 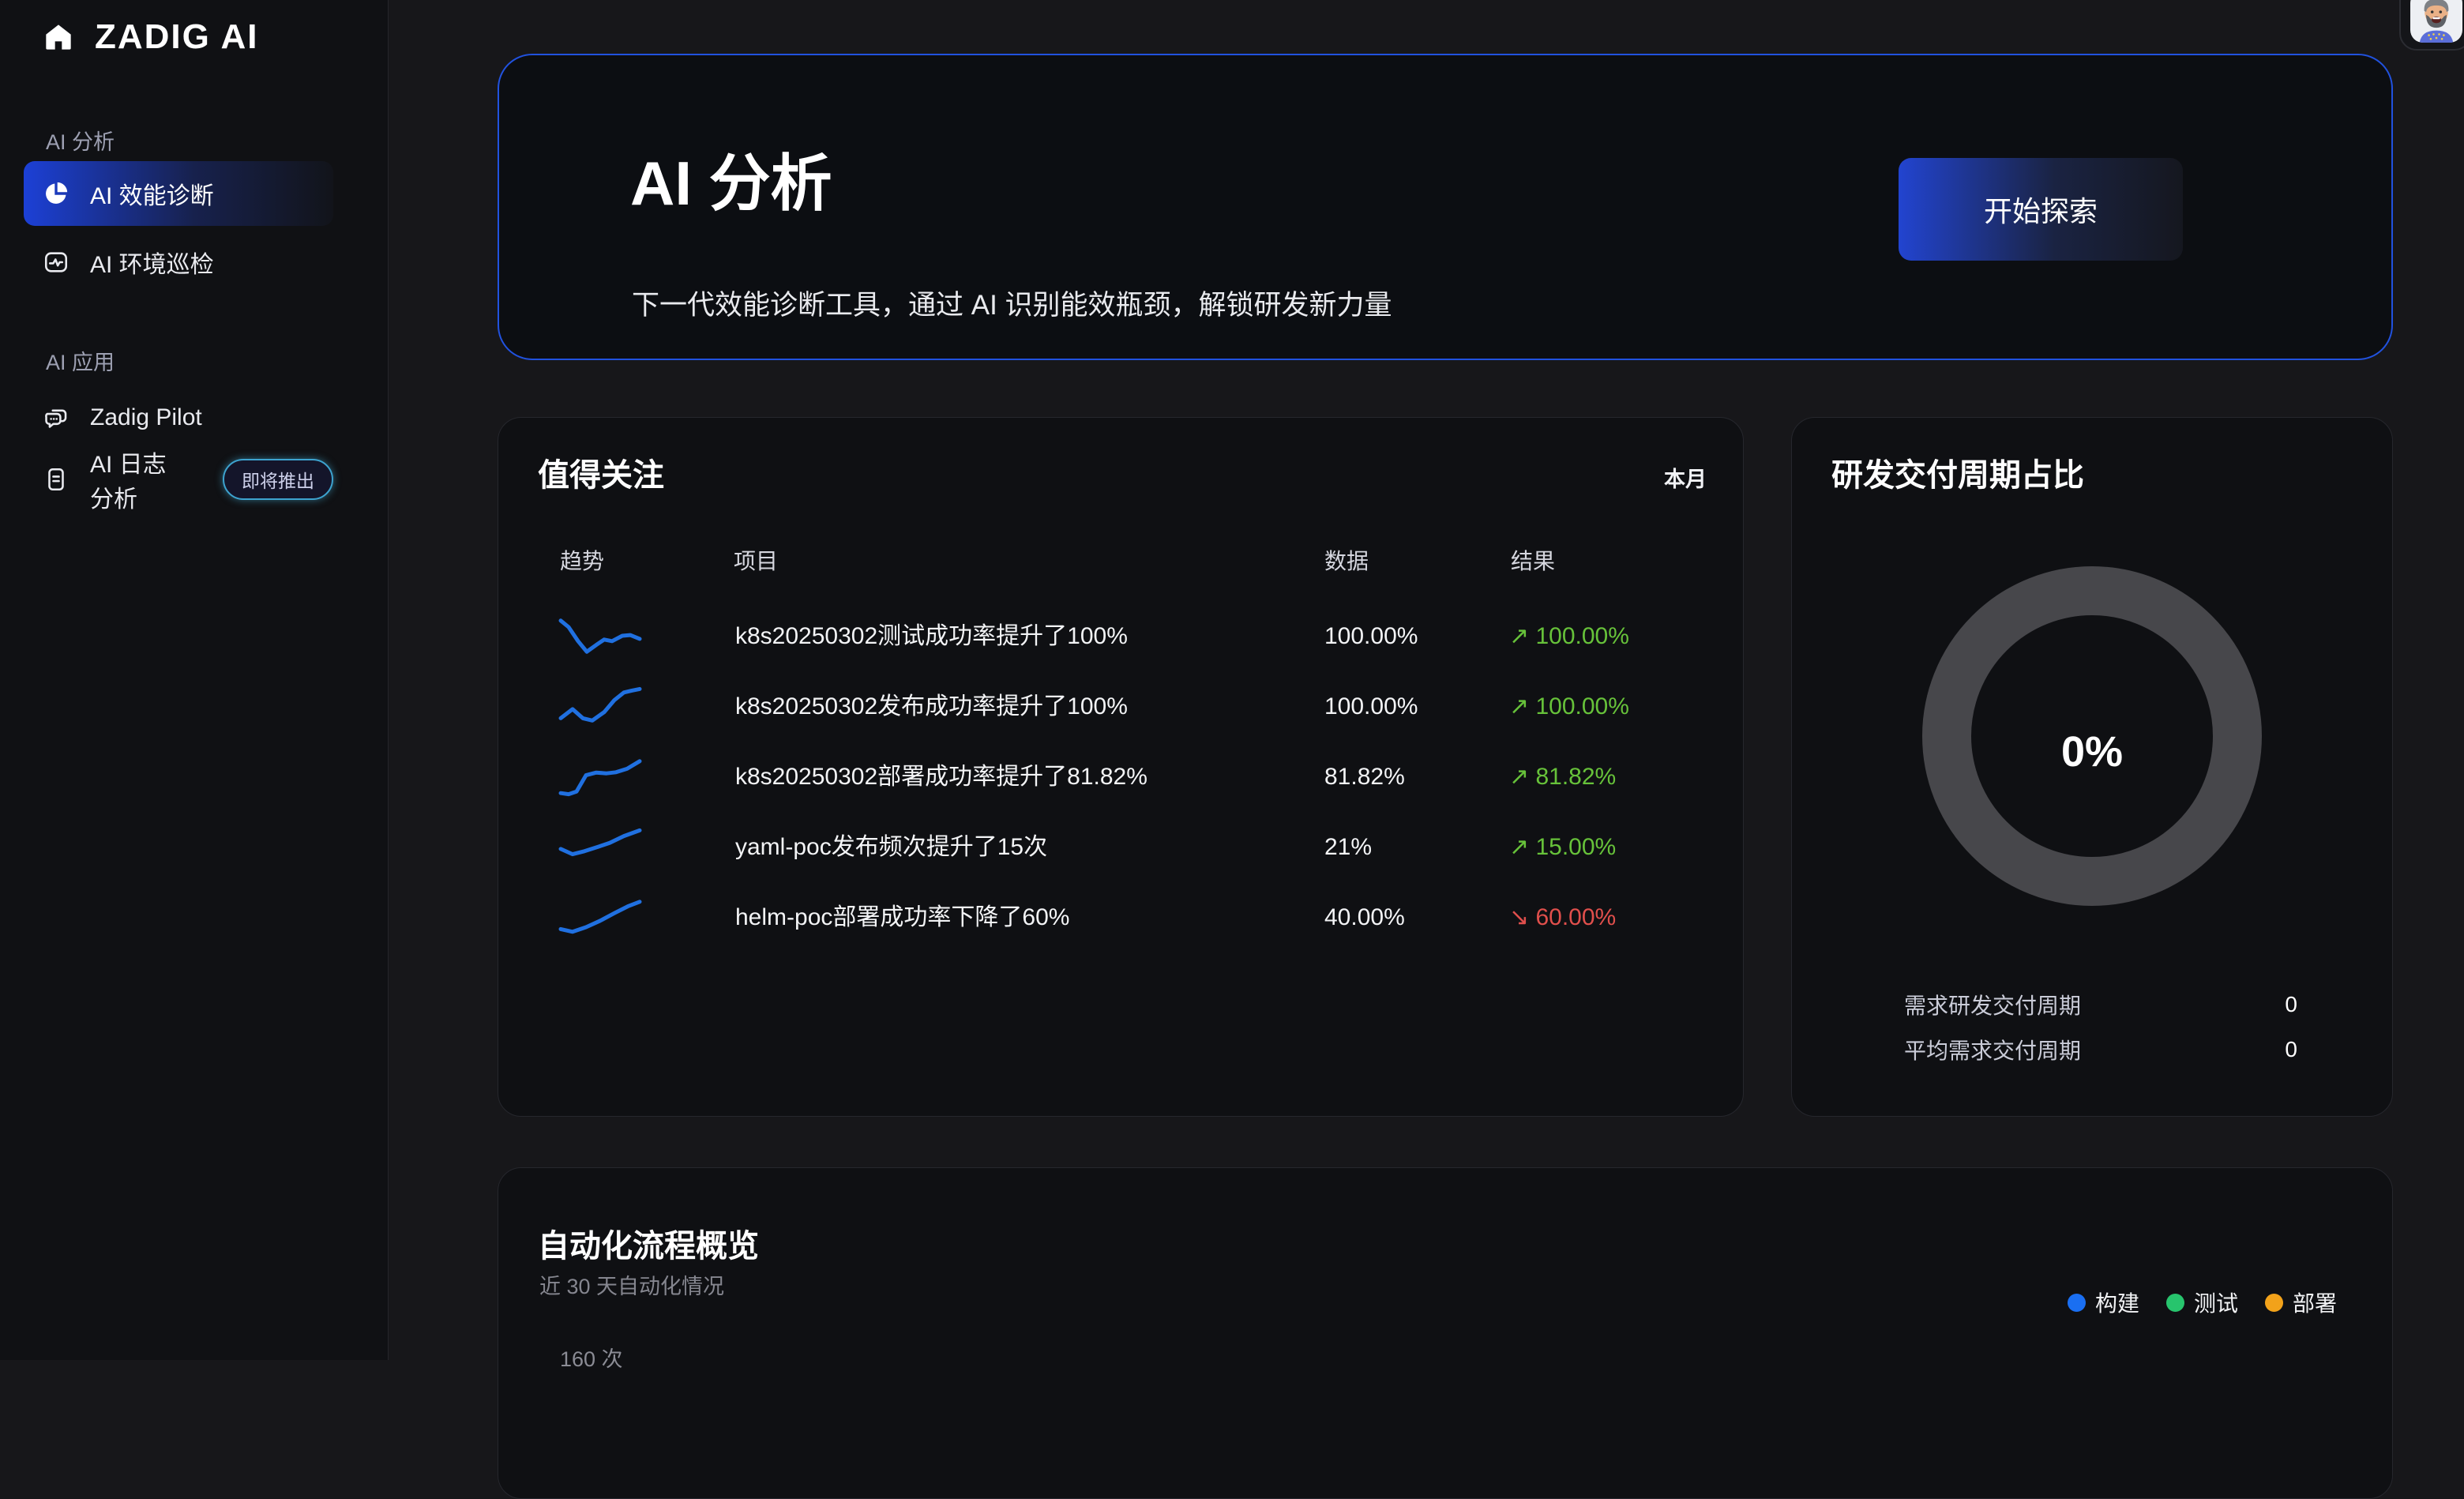 I want to click on pie-chart-icon, so click(x=56, y=193).